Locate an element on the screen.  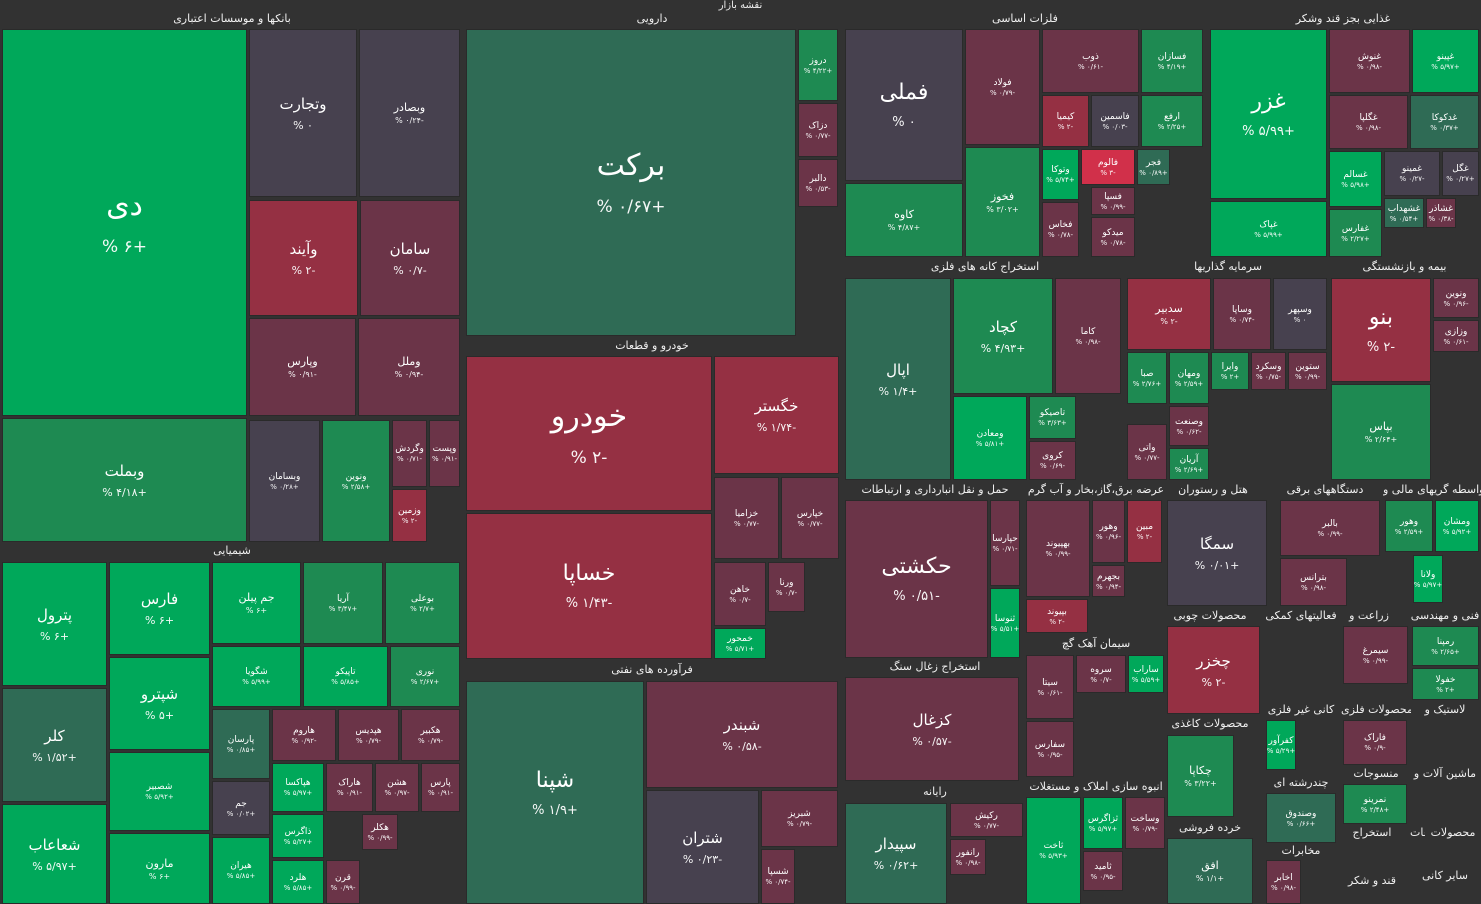
stock-tile: پارس -۰/۹۱ % is located at coordinates (440, 787).